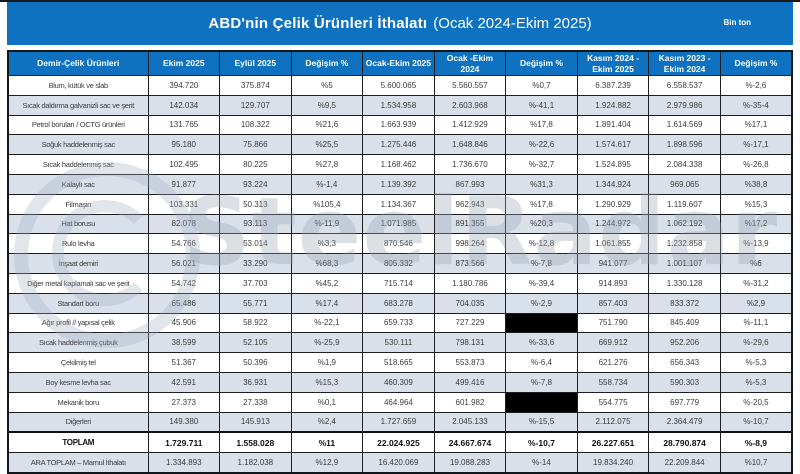  I want to click on cell-value: 131.765, so click(184, 125).